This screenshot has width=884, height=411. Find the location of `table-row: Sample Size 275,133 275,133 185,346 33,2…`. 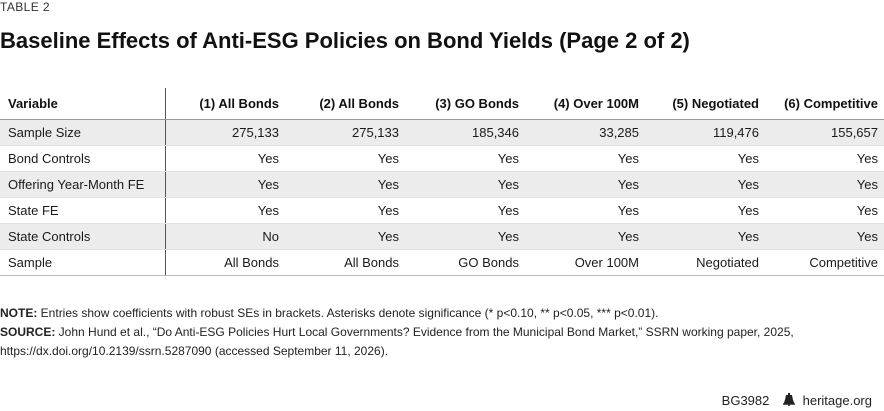

table-row: Sample Size 275,133 275,133 185,346 33,2… is located at coordinates (442, 132).